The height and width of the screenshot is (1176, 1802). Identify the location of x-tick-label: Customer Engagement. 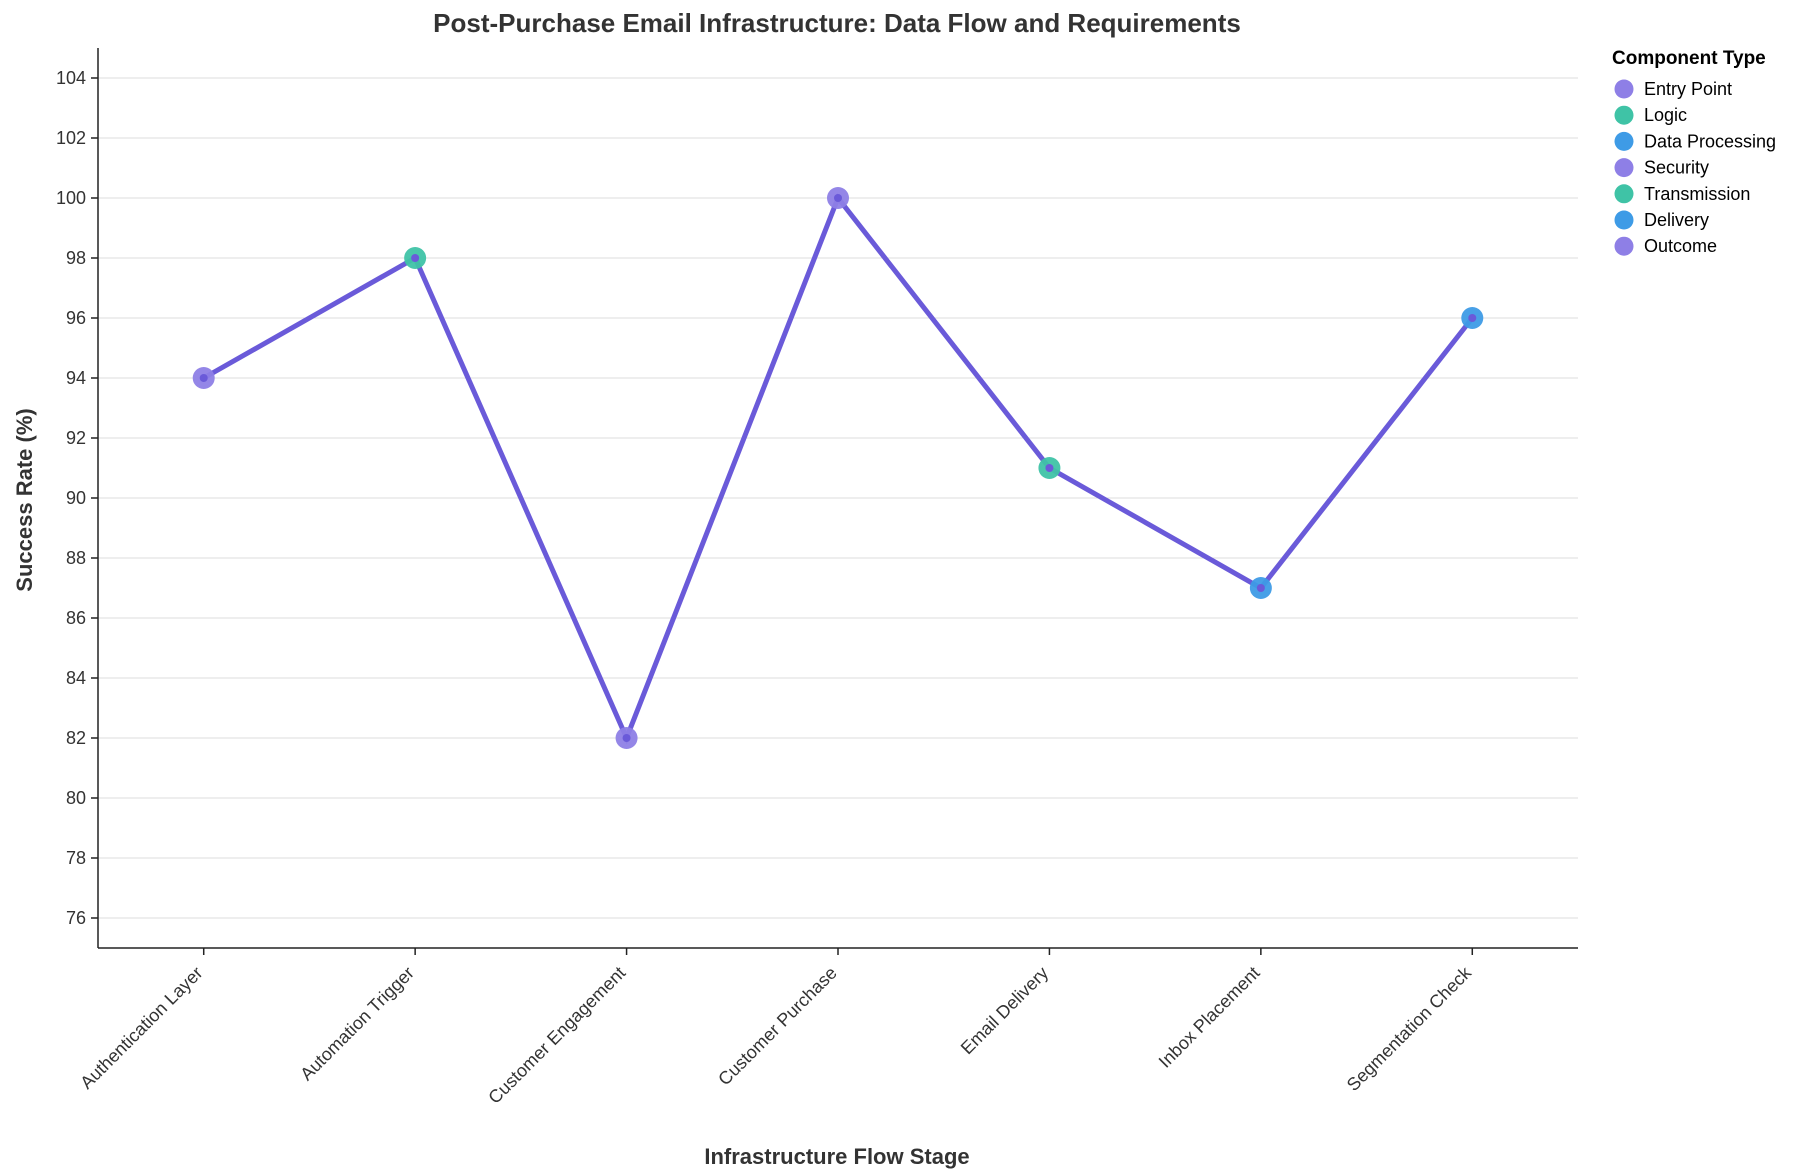
(556, 1035).